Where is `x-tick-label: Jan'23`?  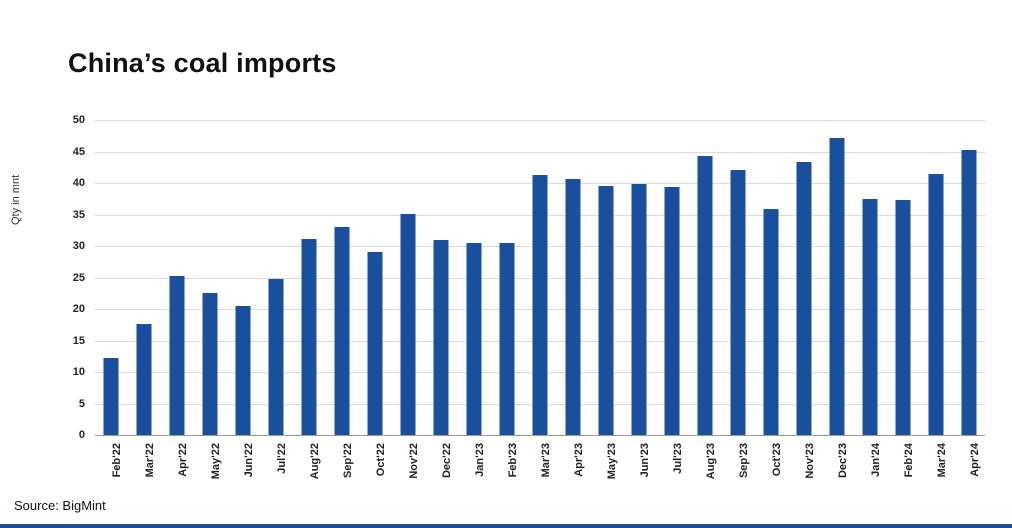
x-tick-label: Jan'23 is located at coordinates (480, 460).